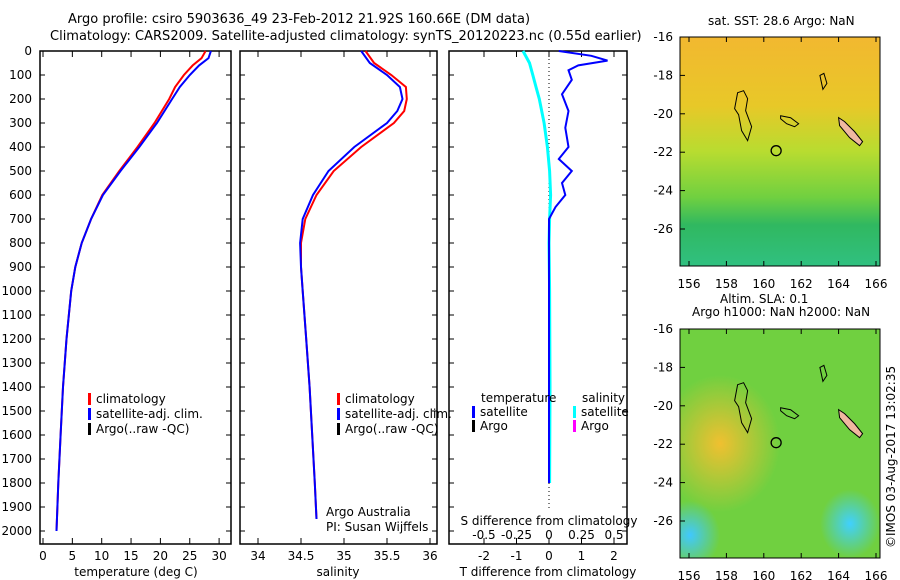  Describe the element at coordinates (20, 267) in the screenshot. I see `depth-tick-label: 900` at that location.